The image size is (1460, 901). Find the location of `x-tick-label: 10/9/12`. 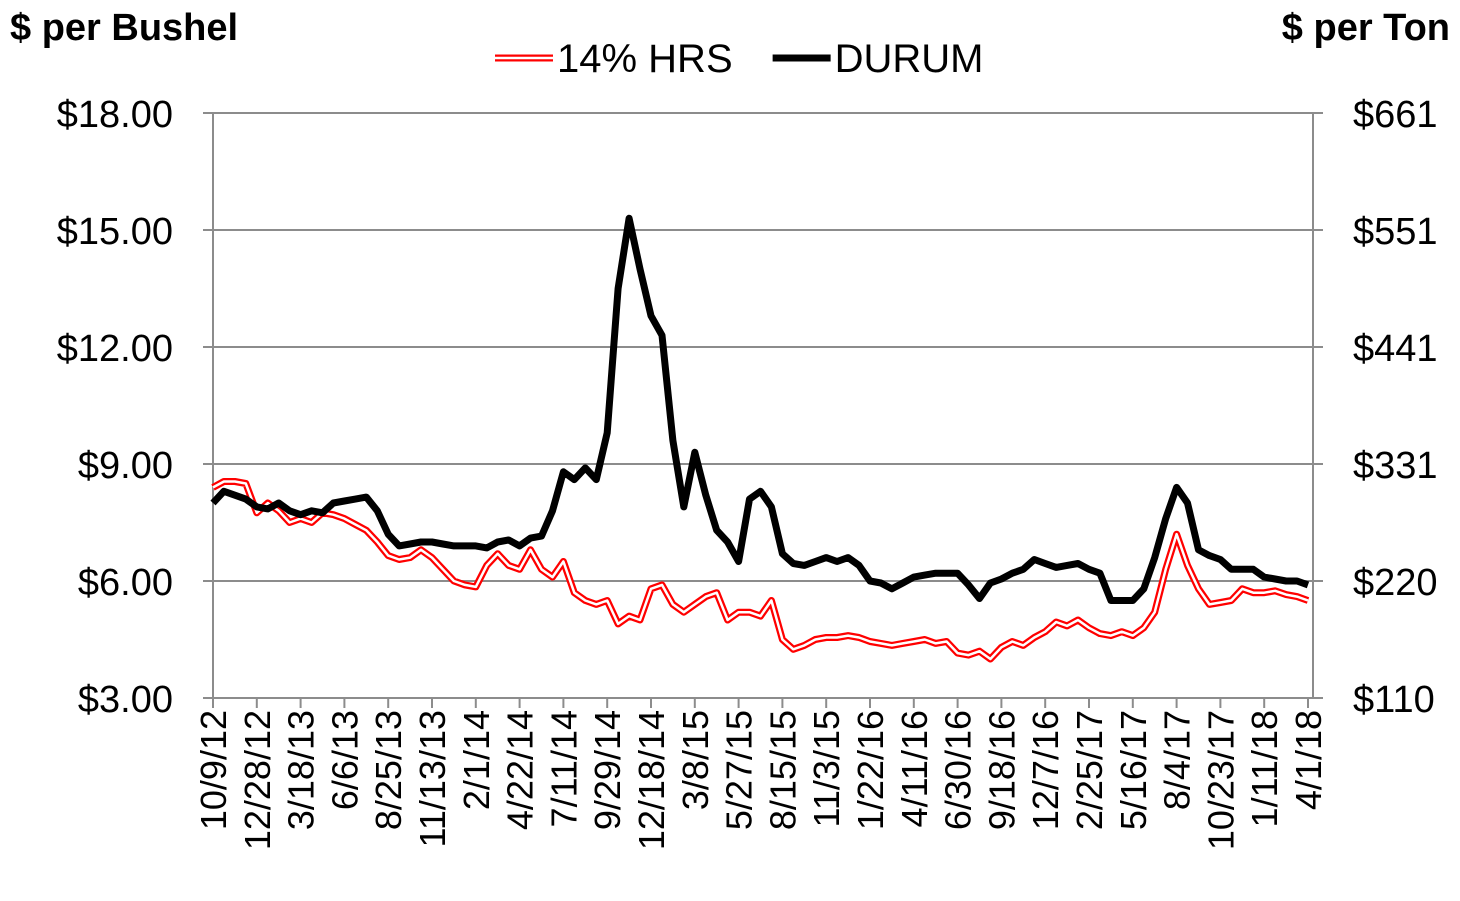

x-tick-label: 10/9/12 is located at coordinates (213, 770).